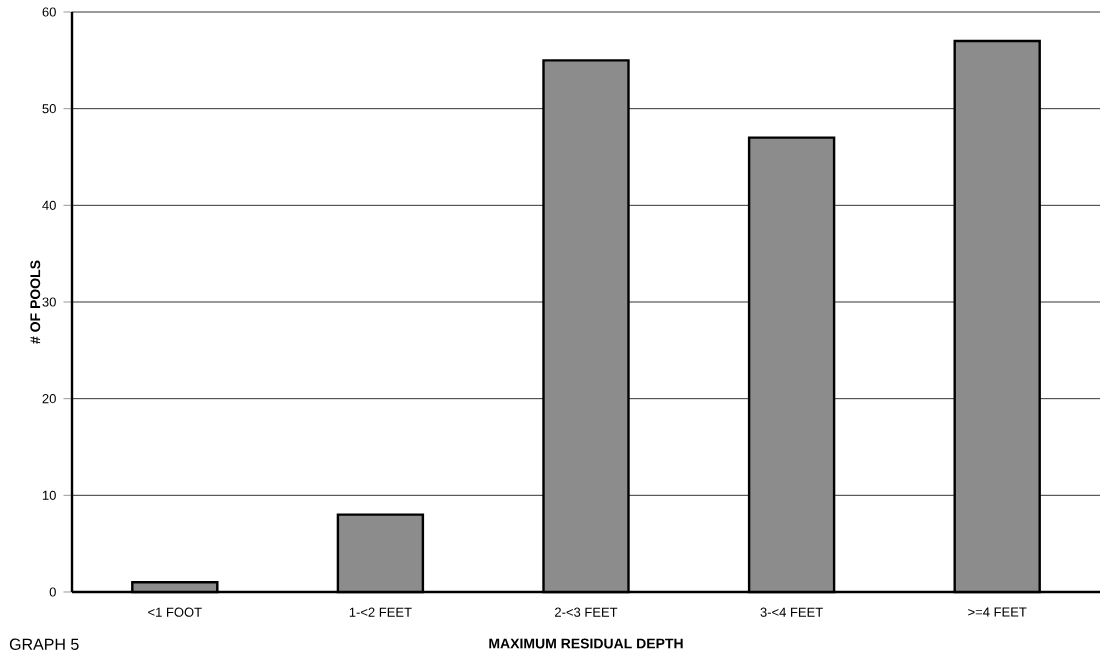 This screenshot has width=1115, height=659. What do you see at coordinates (49, 205) in the screenshot?
I see `y-tick-label: 40` at bounding box center [49, 205].